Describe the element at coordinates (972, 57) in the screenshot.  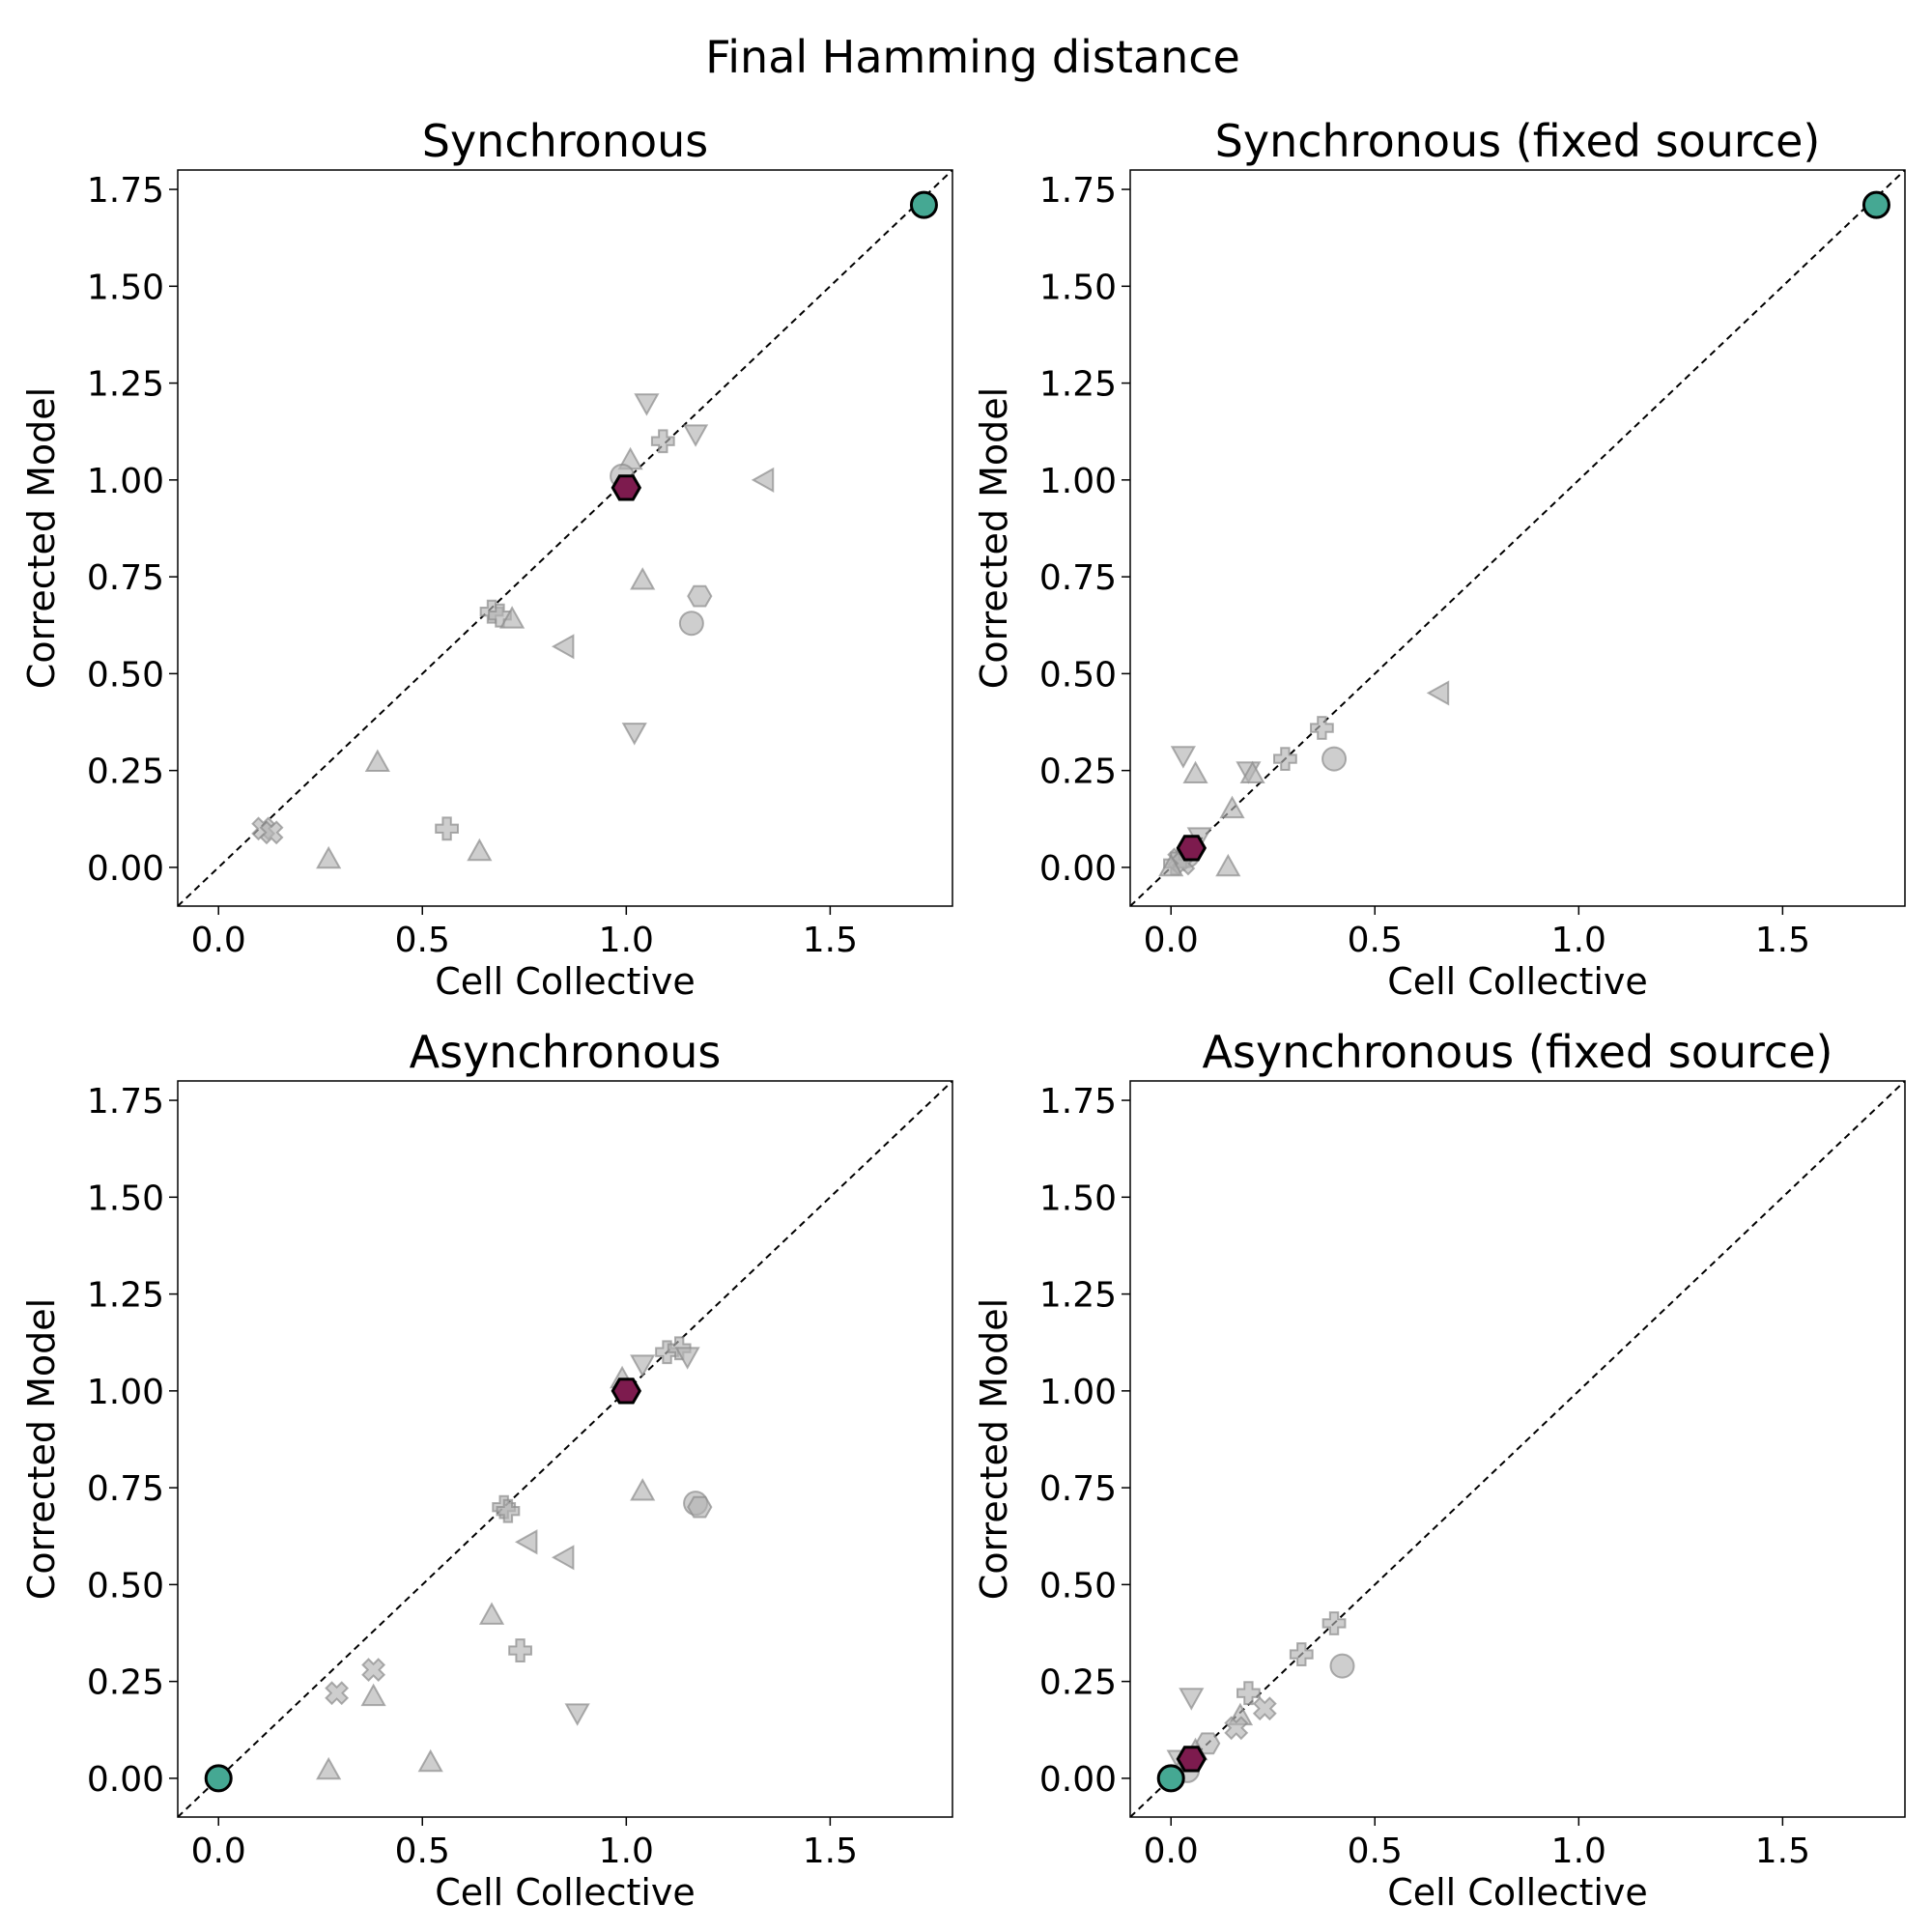
I see `figure-suptitle: Final Hamming distance` at that location.